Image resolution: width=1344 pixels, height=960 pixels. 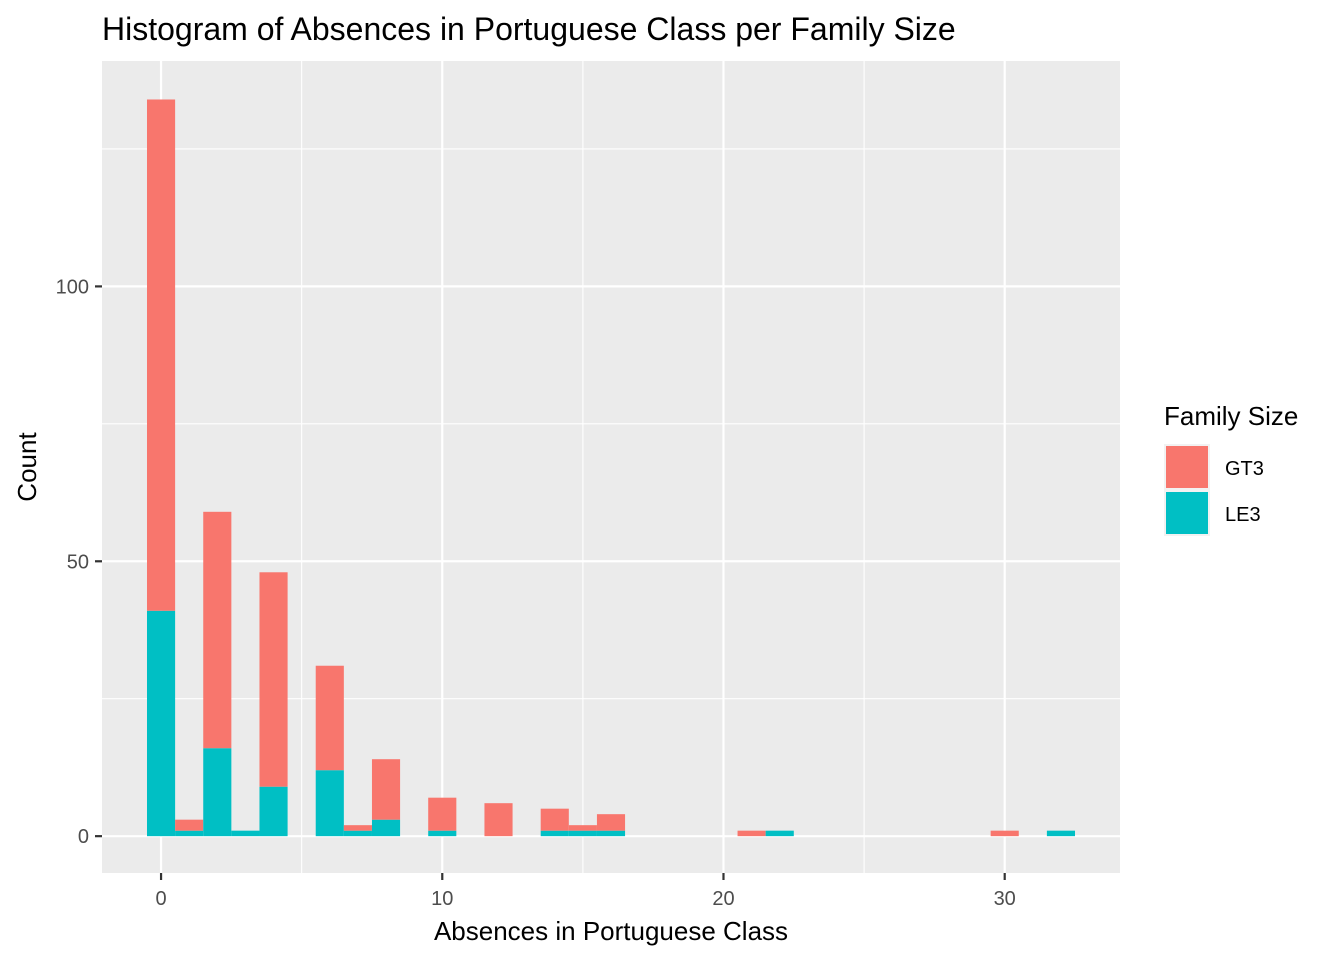 What do you see at coordinates (72, 287) in the screenshot?
I see `y-tick-label-2: 100` at bounding box center [72, 287].